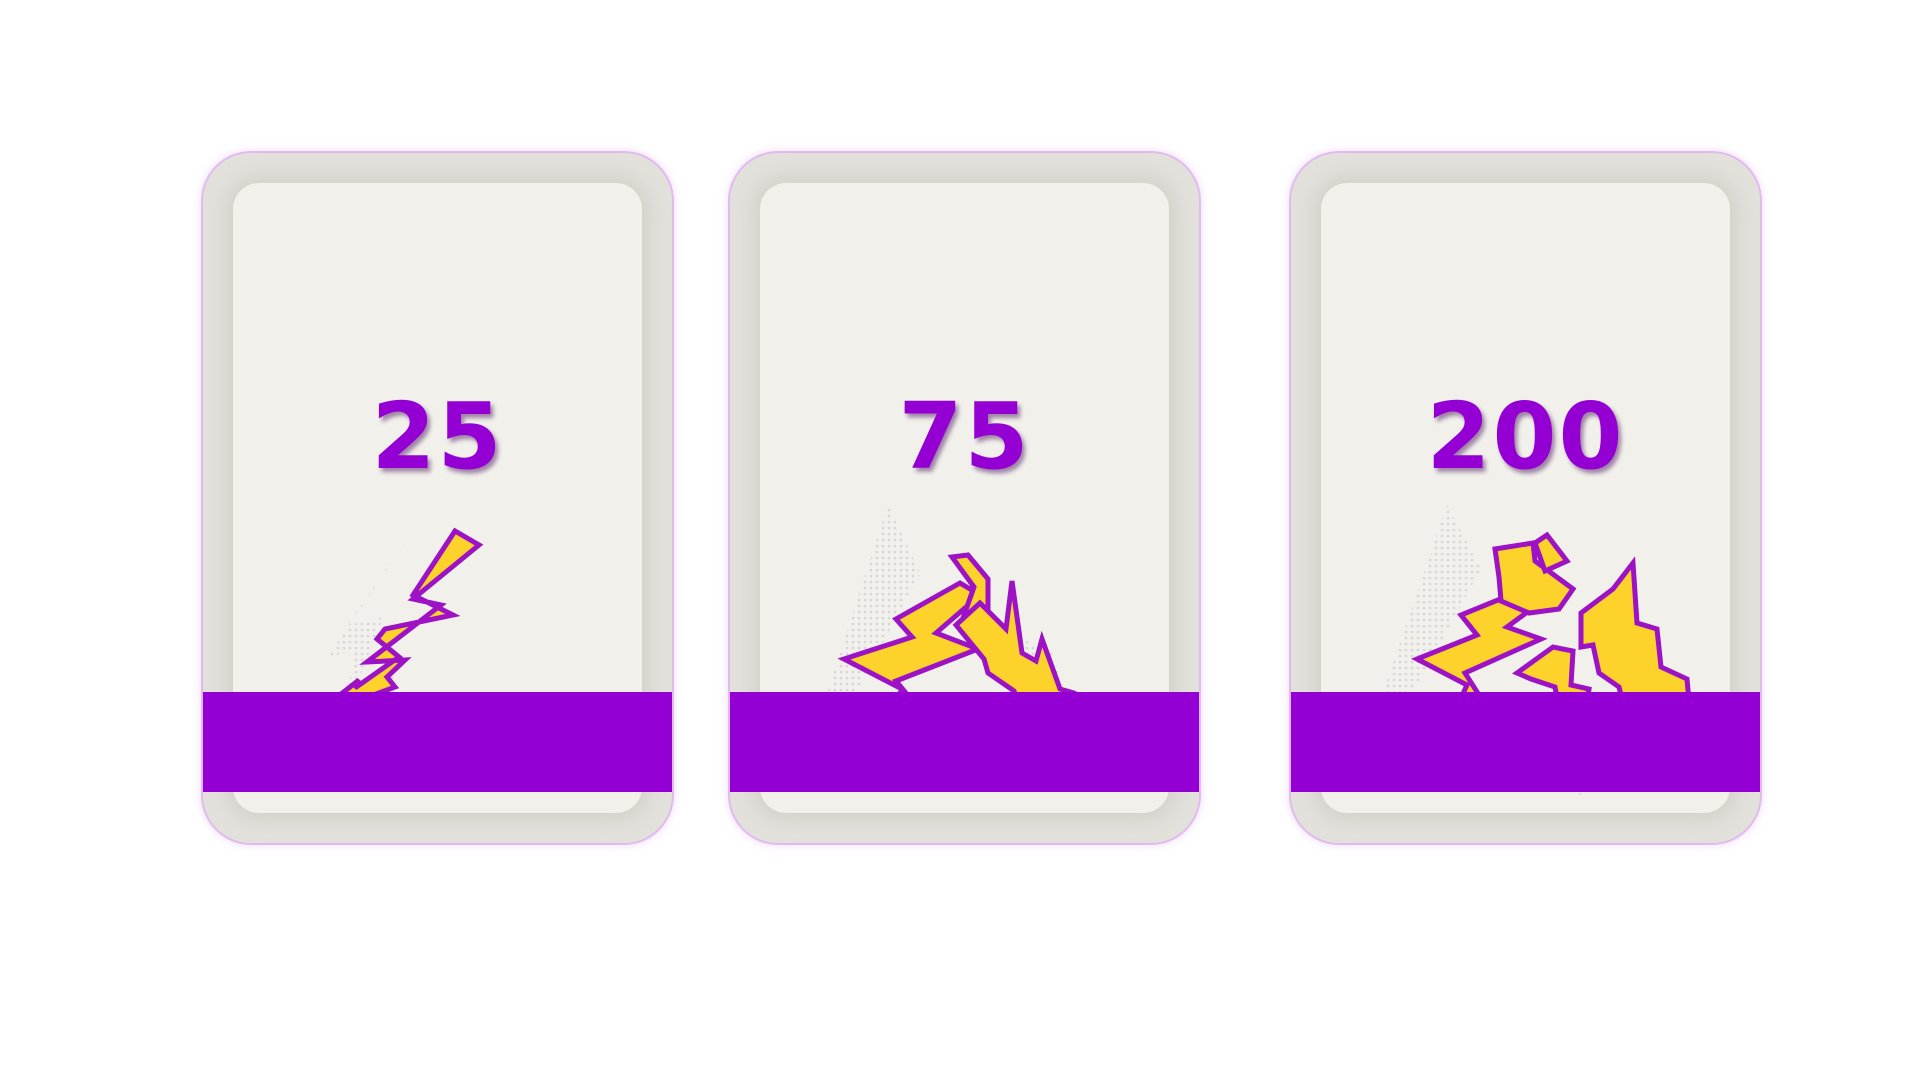  Describe the element at coordinates (437, 668) in the screenshot. I see `lightning-bolt-icon` at that location.